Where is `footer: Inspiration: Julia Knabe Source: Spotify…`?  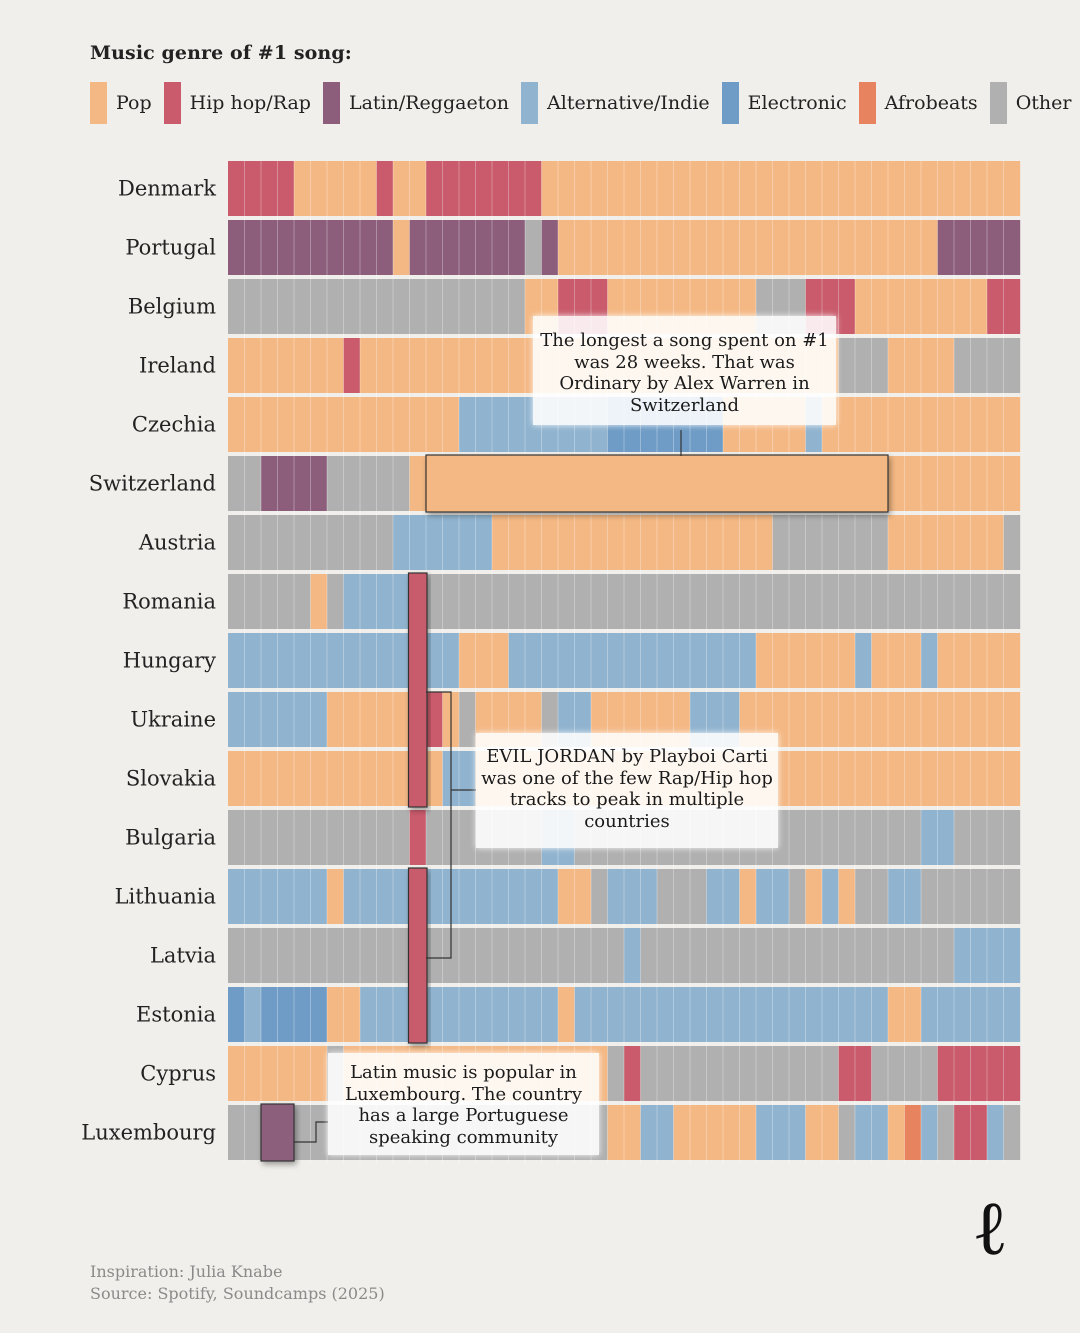 footer: Inspiration: Julia Knabe Source: Spotify… is located at coordinates (237, 1283).